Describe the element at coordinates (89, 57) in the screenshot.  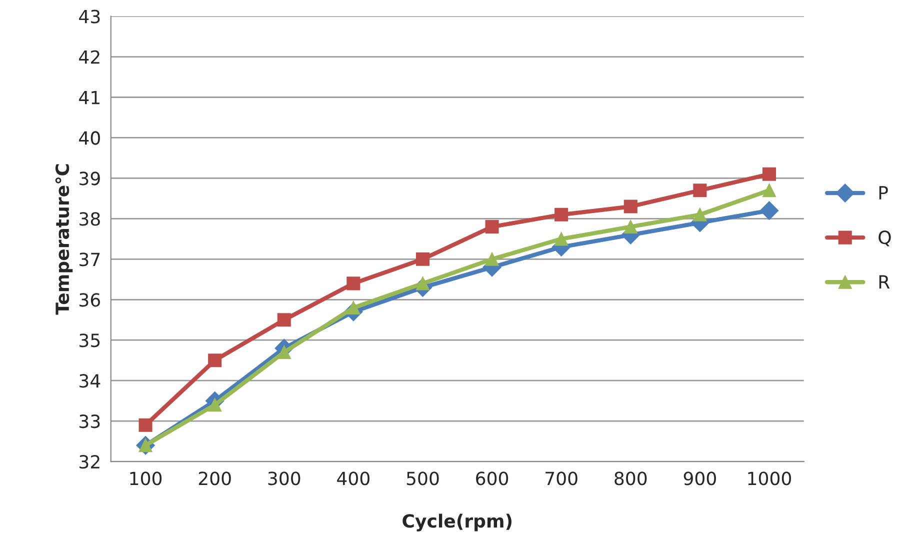
I see `y-tick-label: 42` at that location.